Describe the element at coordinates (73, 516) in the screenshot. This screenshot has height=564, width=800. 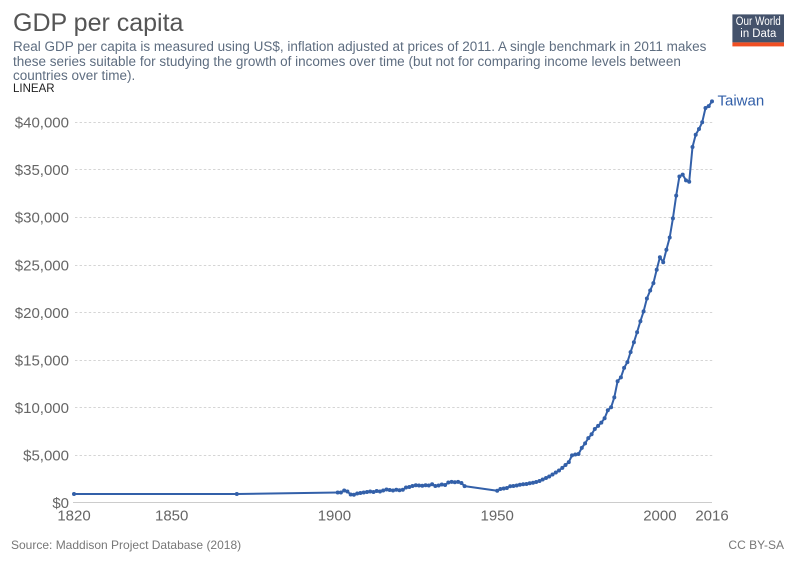
I see `svg-text: 1820` at that location.